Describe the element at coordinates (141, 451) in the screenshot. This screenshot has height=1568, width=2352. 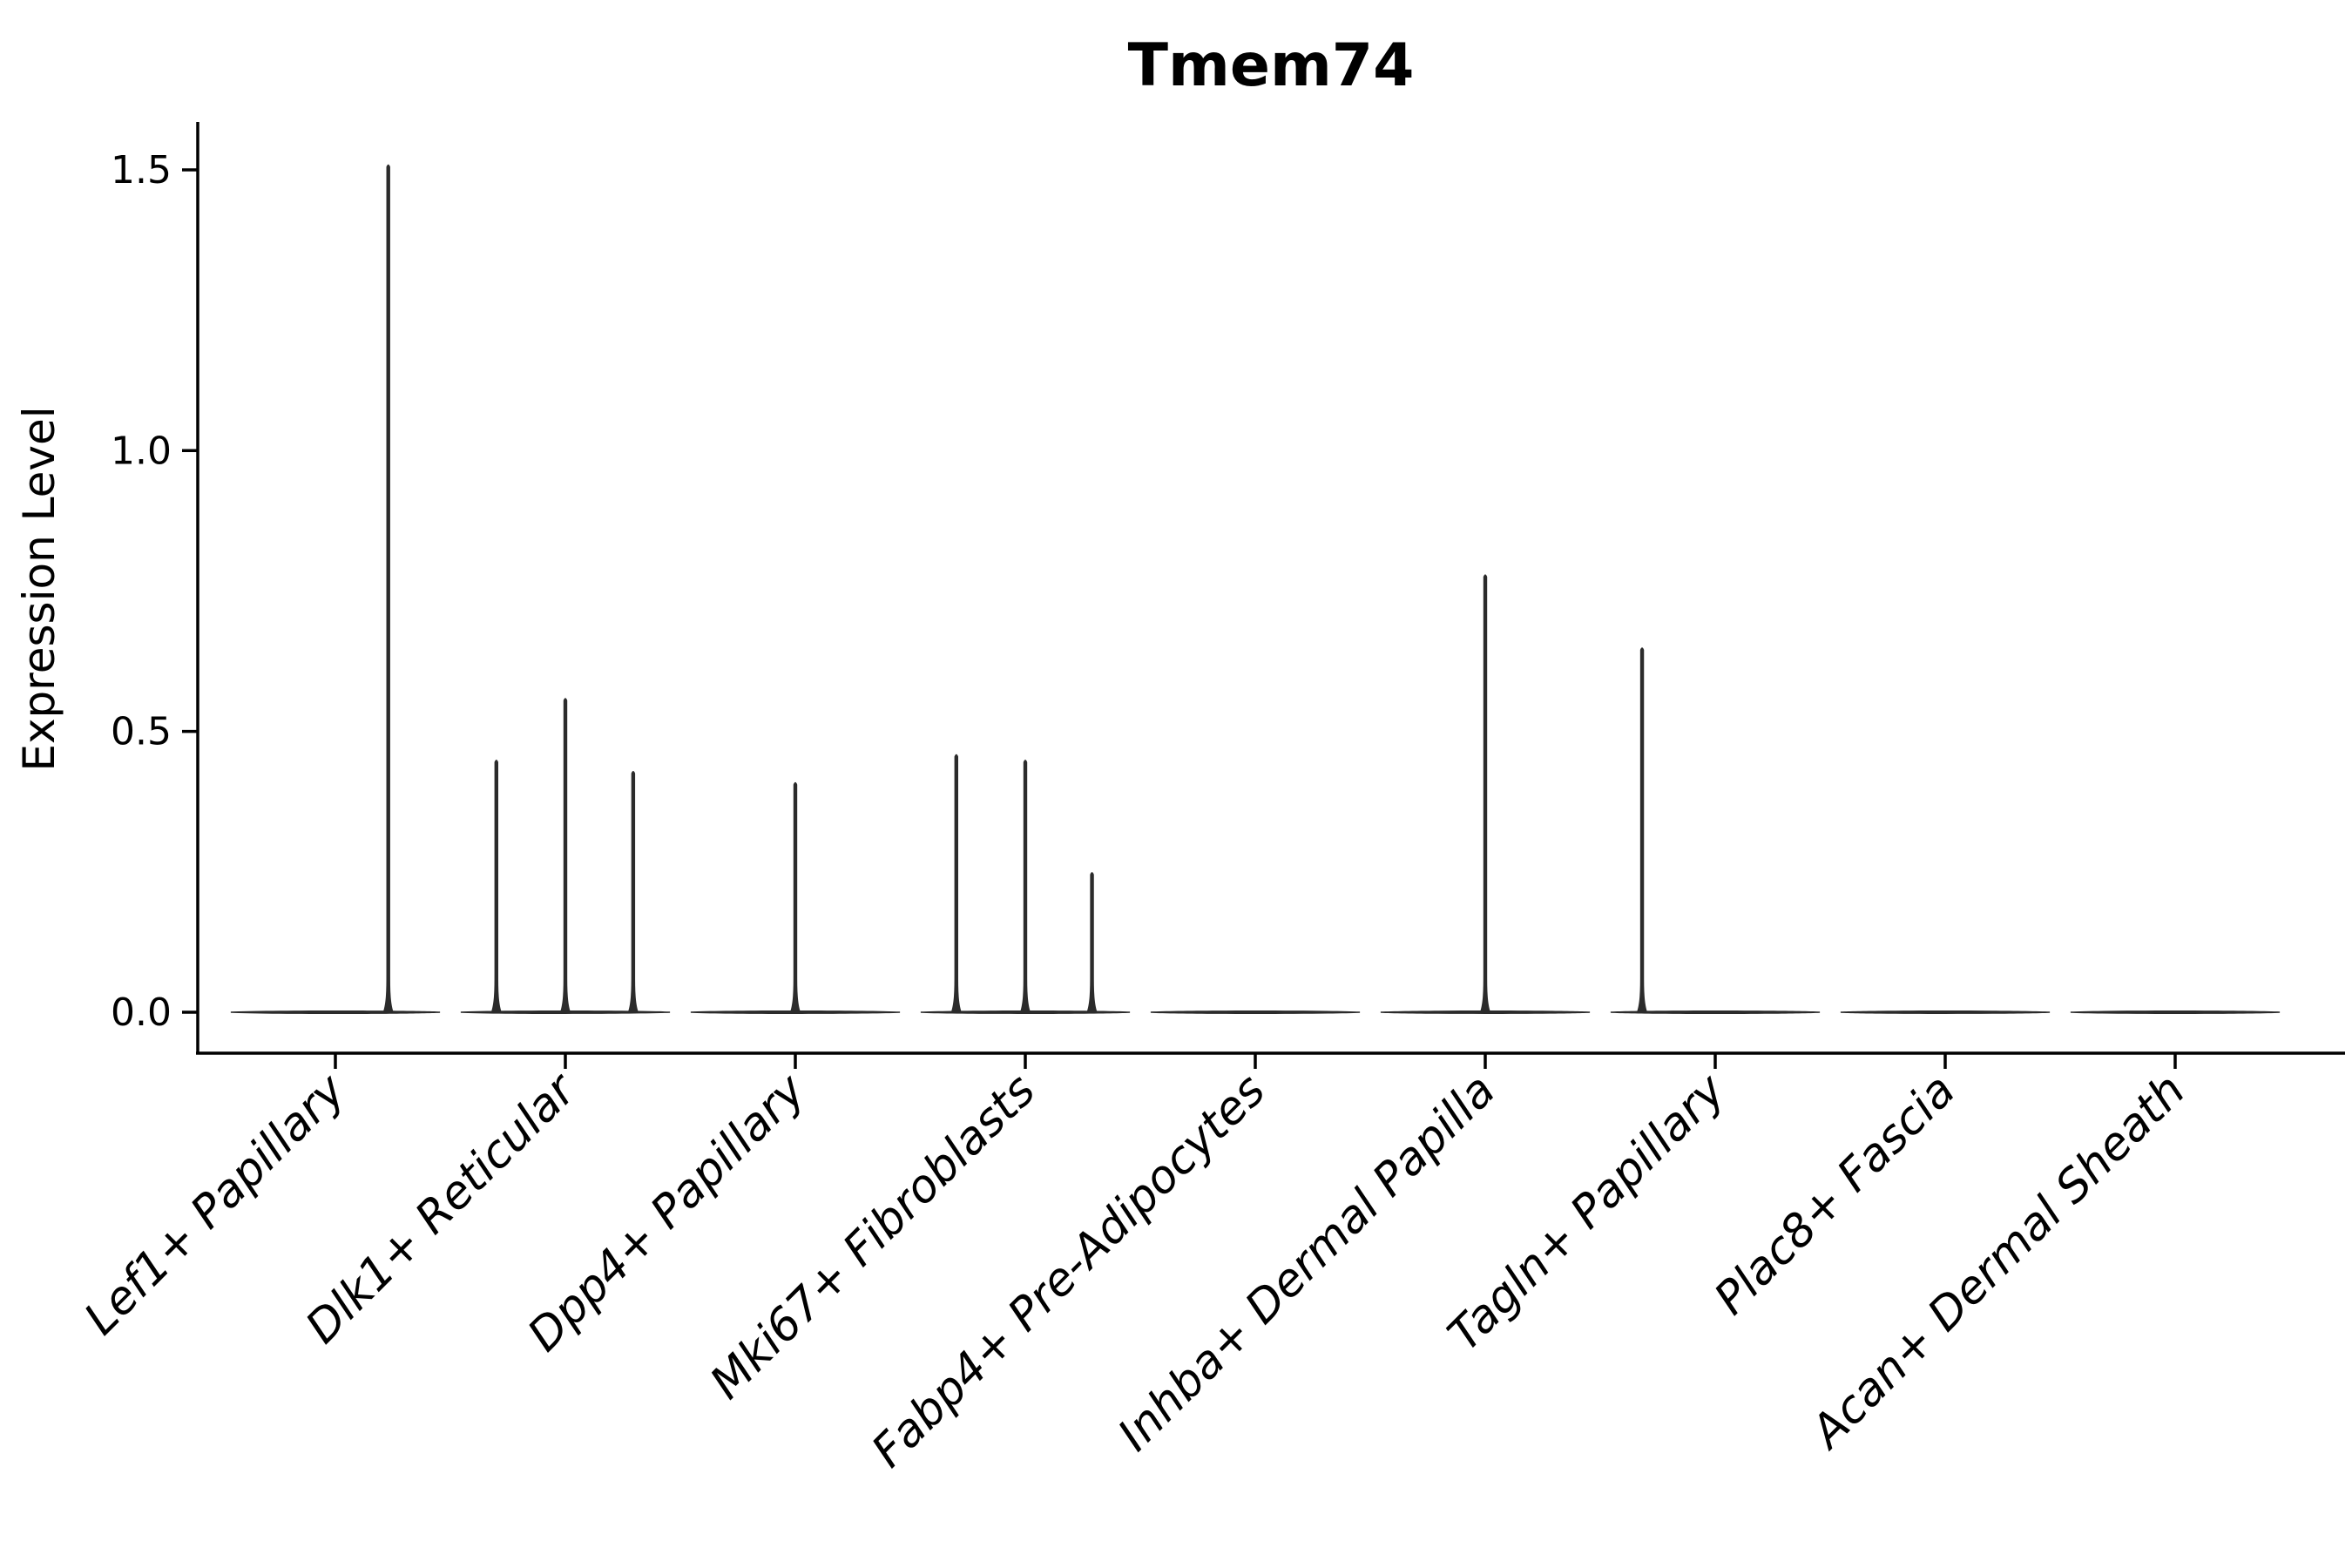
I see `y-tick-label: 1.0` at that location.